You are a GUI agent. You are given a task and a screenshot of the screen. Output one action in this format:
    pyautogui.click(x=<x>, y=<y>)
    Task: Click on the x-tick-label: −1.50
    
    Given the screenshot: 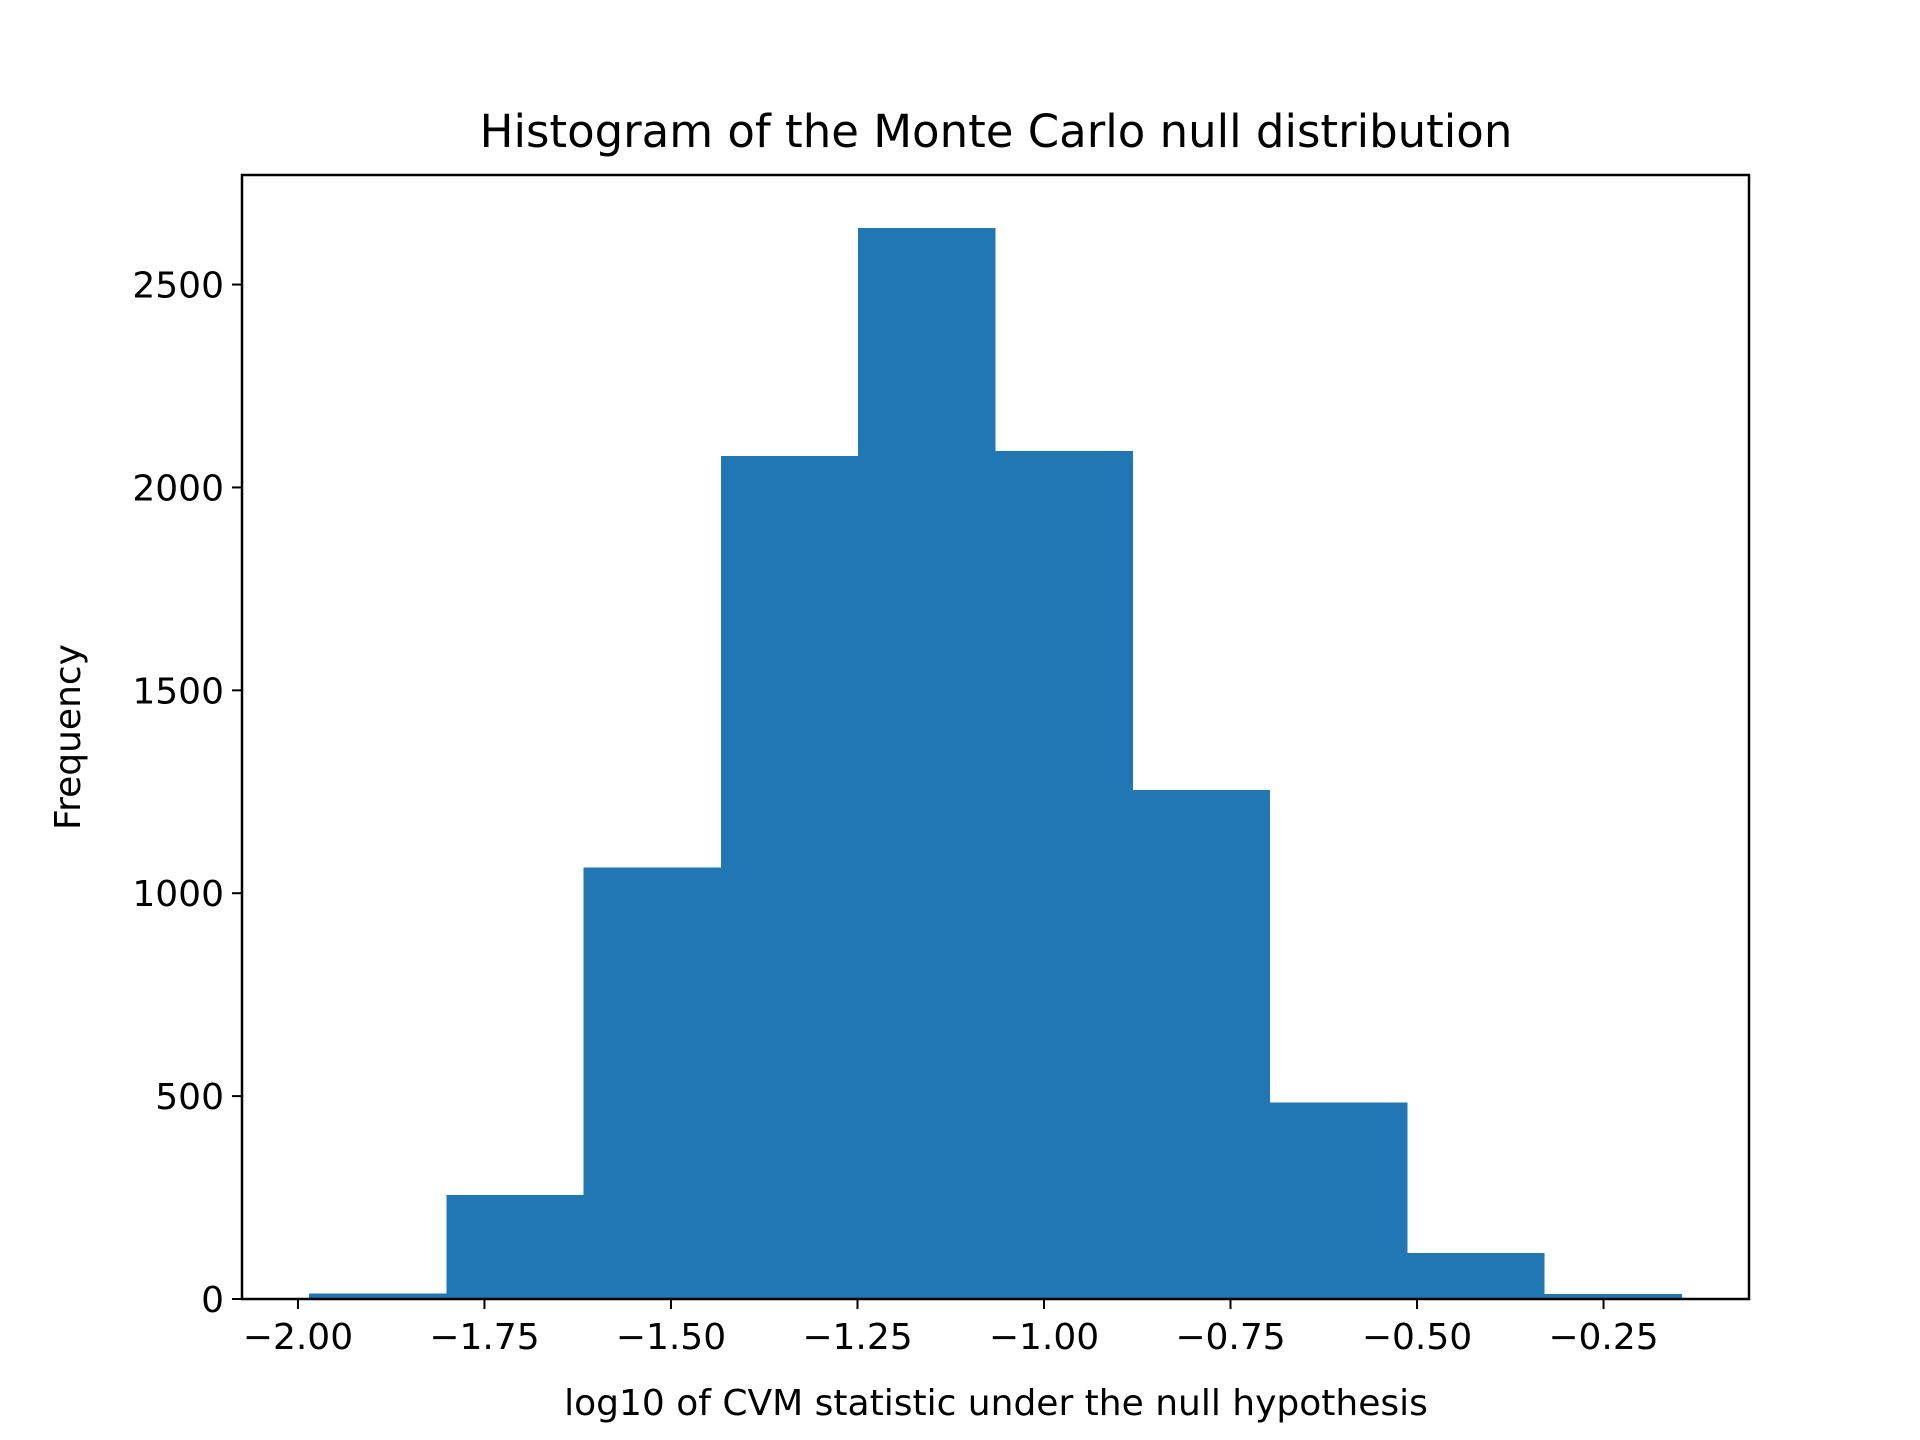 What is the action you would take?
    pyautogui.click(x=671, y=1337)
    